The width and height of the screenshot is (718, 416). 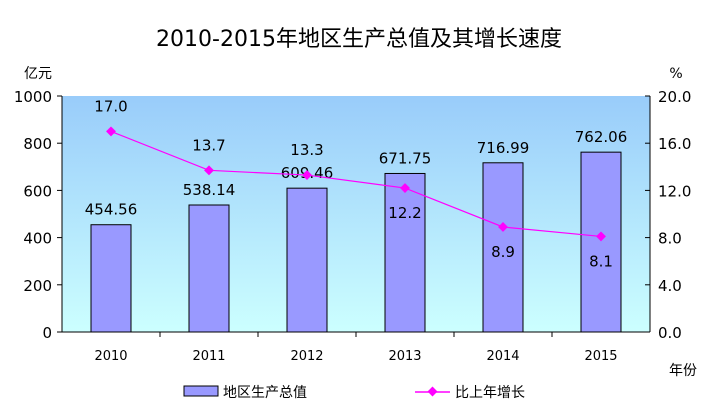 What do you see at coordinates (265, 393) in the screenshot?
I see `legend-label-bar: 地区生产总值` at bounding box center [265, 393].